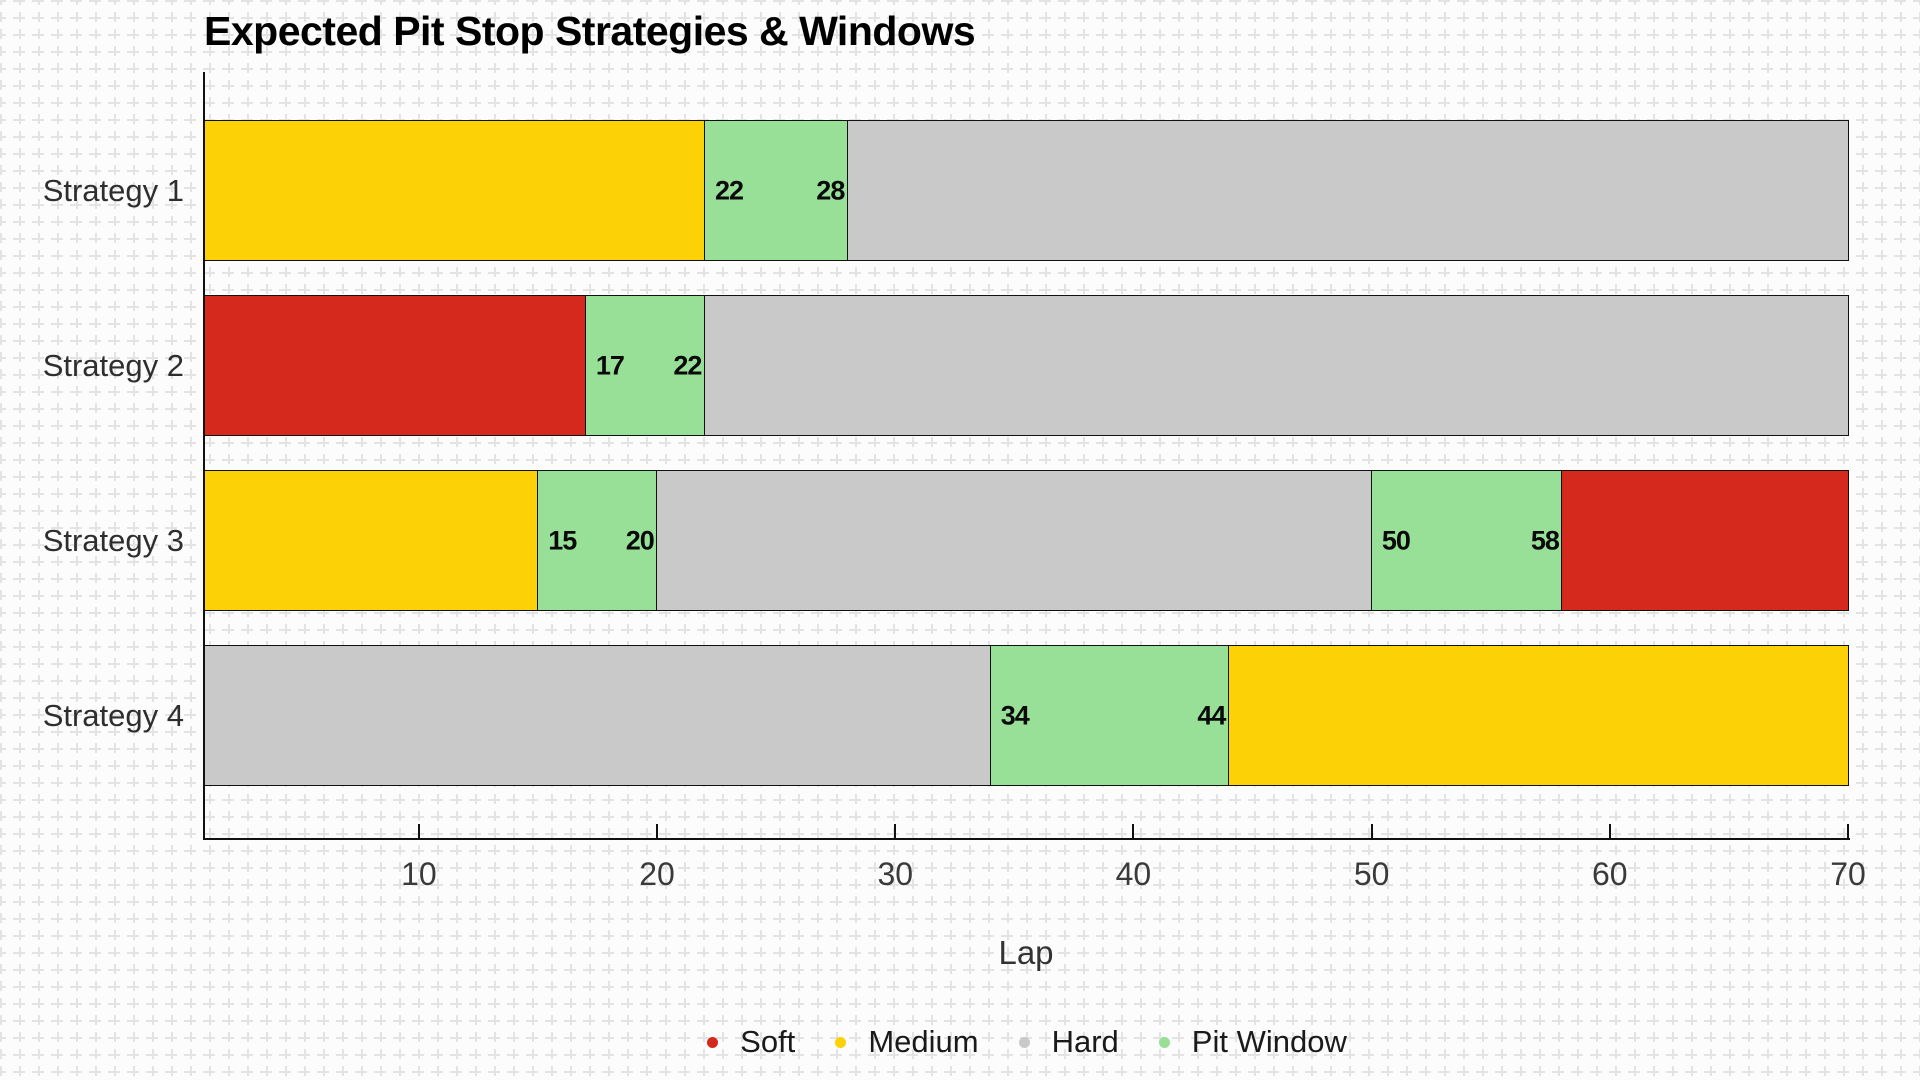 The height and width of the screenshot is (1080, 1920). What do you see at coordinates (590, 31) in the screenshot?
I see `chart-title: Expected Pit Stop Strategies & Windows` at bounding box center [590, 31].